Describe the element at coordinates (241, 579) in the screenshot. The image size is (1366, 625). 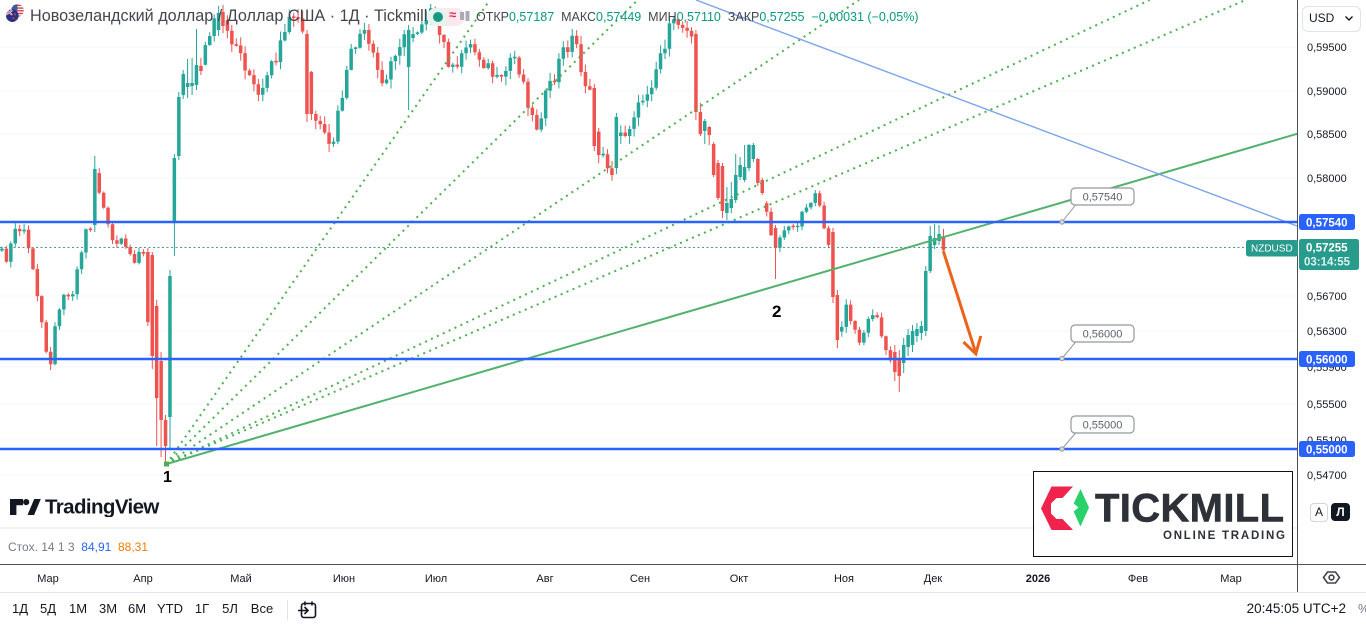
I see `svg-text: Май` at that location.